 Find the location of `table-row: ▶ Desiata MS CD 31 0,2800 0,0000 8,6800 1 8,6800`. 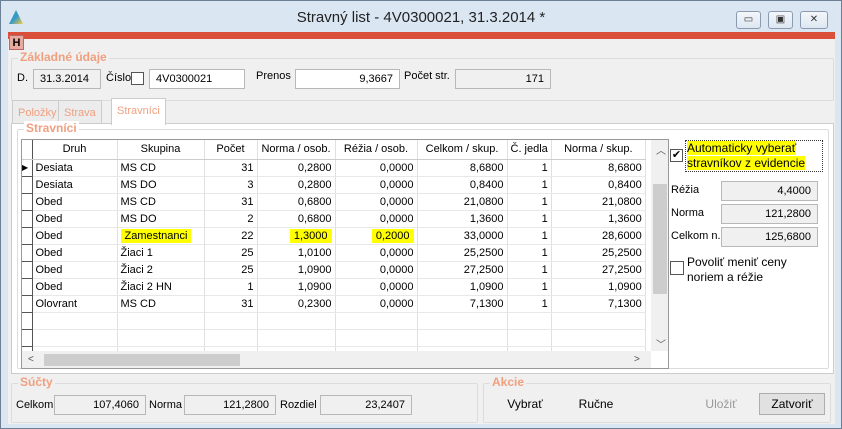

table-row: ▶ Desiata MS CD 31 0,2800 0,0000 8,6800 1 8,6800 is located at coordinates (334, 168).